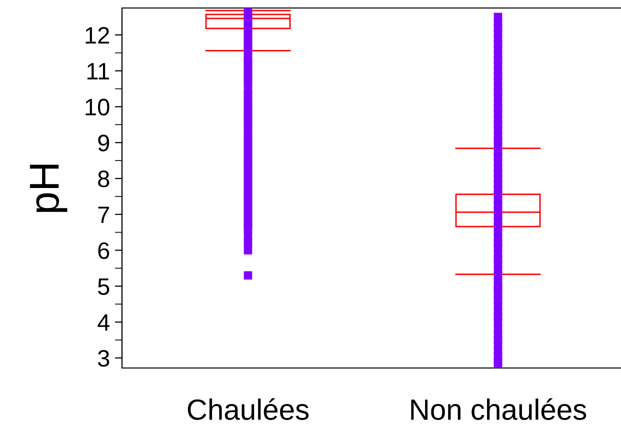 The width and height of the screenshot is (621, 428). What do you see at coordinates (104, 322) in the screenshot?
I see `y-tick-label: 4` at bounding box center [104, 322].